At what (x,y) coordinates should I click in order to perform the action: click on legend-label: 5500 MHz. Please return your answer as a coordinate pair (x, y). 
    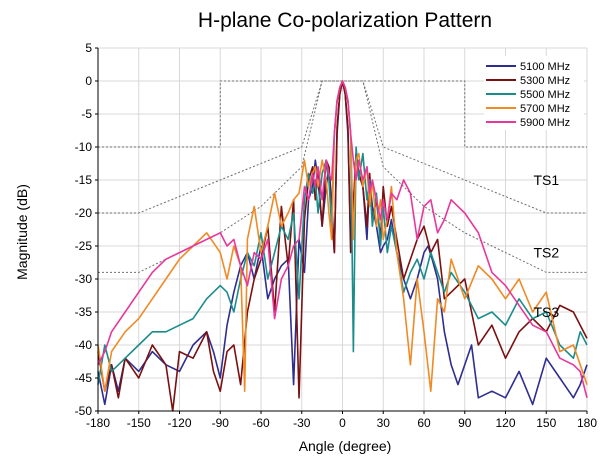
    Looking at the image, I should click on (545, 95).